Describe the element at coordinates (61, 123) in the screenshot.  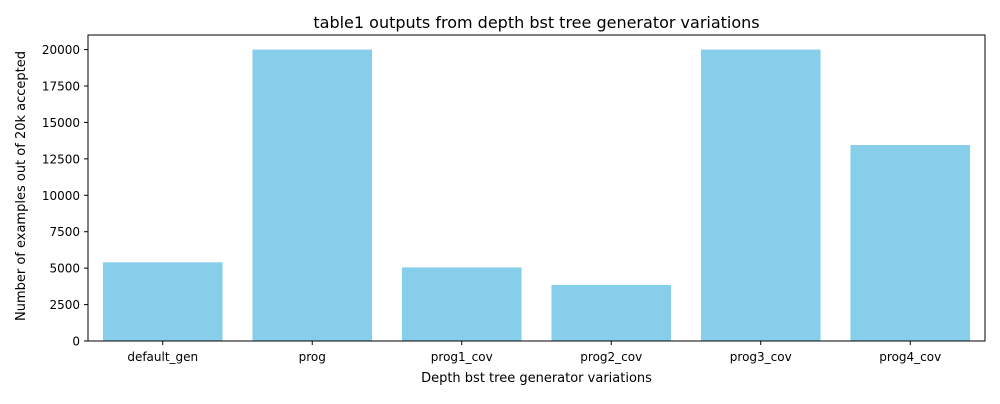
I see `y-tick-label: 15000` at that location.